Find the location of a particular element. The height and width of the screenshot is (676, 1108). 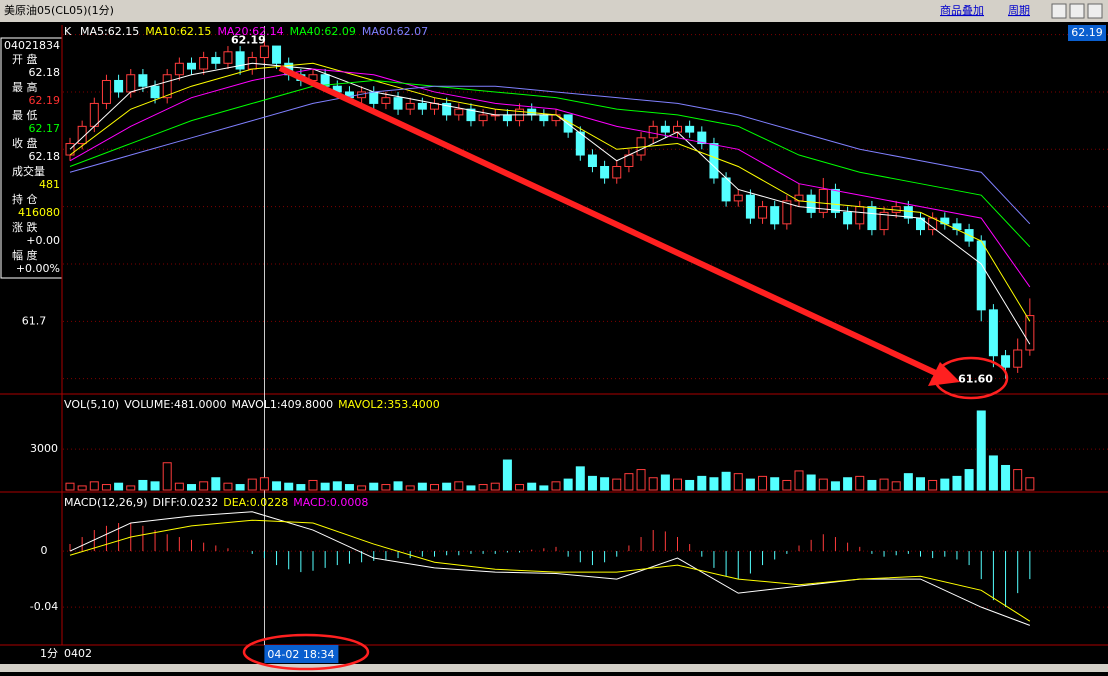

info-label: 幅 度 is located at coordinates (25, 255).